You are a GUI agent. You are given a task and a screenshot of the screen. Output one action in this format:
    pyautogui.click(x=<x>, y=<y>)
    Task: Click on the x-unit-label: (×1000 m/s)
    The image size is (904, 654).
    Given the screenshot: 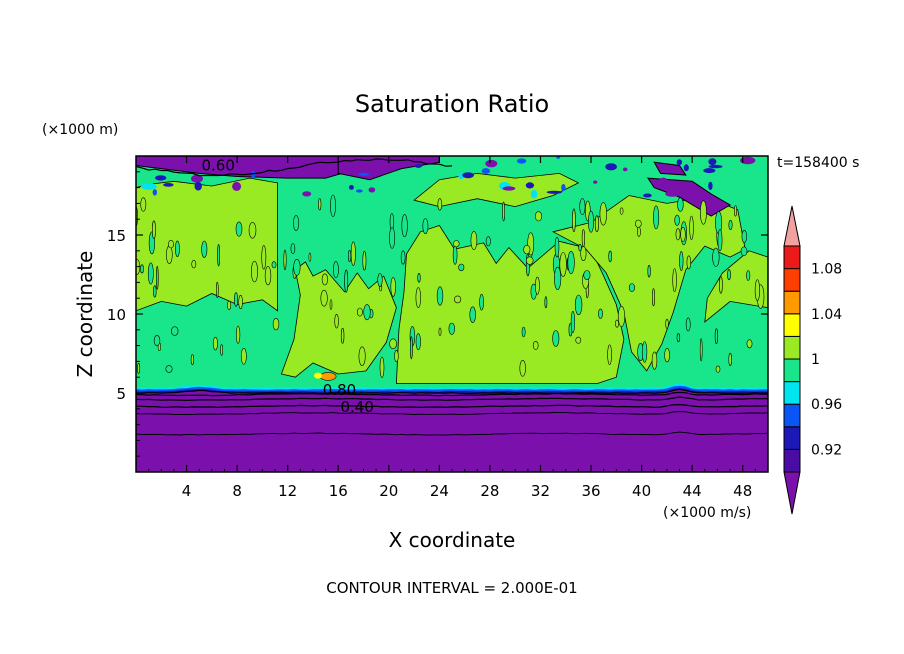 What is the action you would take?
    pyautogui.click(x=707, y=513)
    